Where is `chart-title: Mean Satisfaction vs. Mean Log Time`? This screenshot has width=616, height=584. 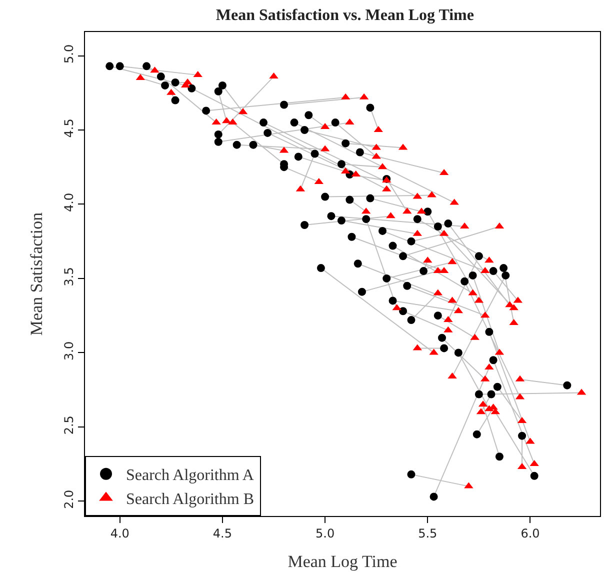 chart-title: Mean Satisfaction vs. Mean Log Time is located at coordinates (345, 15).